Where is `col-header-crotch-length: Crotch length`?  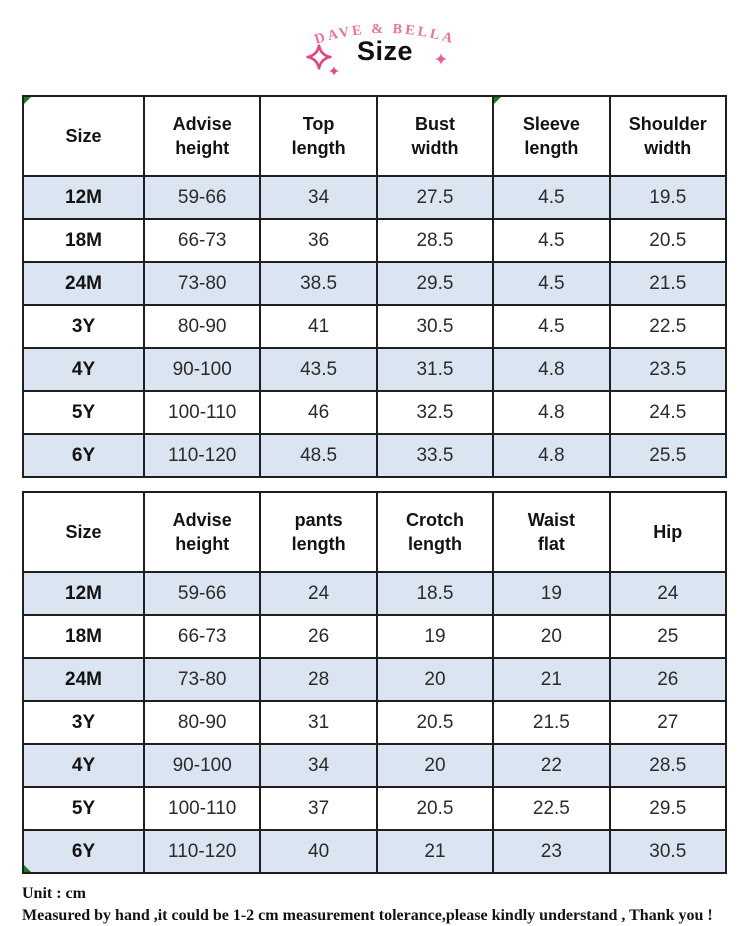 col-header-crotch-length: Crotch length is located at coordinates (435, 532).